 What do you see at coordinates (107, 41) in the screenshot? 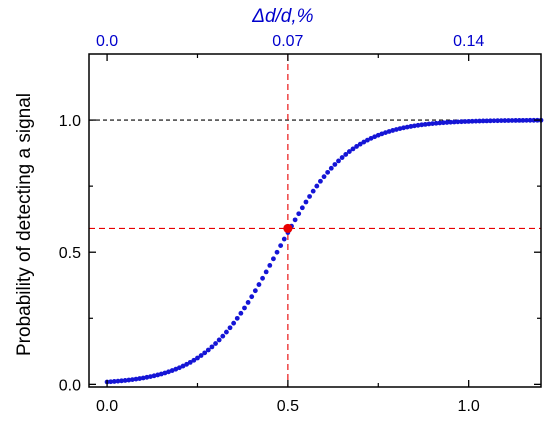
I see `top-tick-label: 0.0` at bounding box center [107, 41].